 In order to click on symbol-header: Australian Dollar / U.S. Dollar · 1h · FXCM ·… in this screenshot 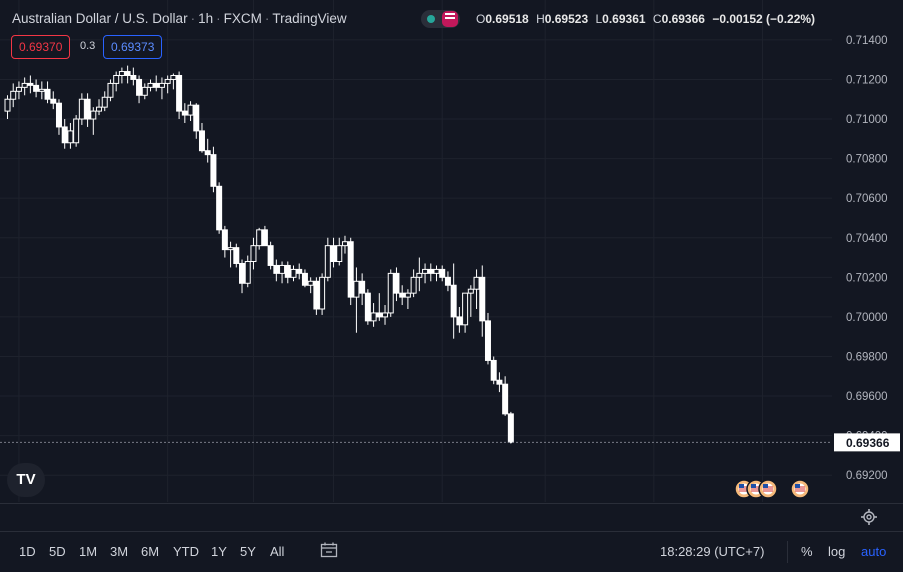, I will do `click(179, 18)`.